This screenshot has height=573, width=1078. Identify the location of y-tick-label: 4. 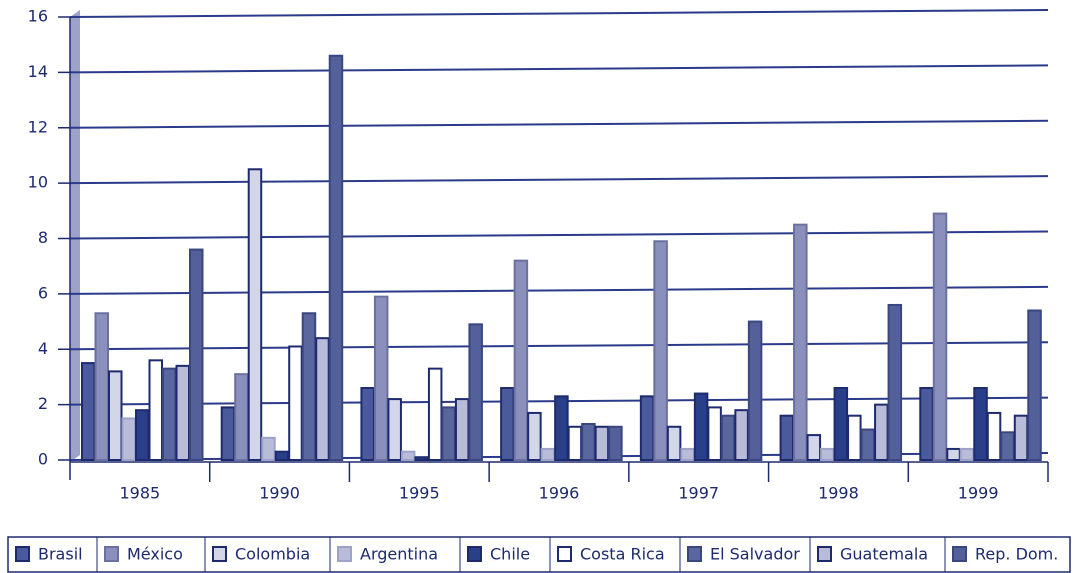
(43, 348).